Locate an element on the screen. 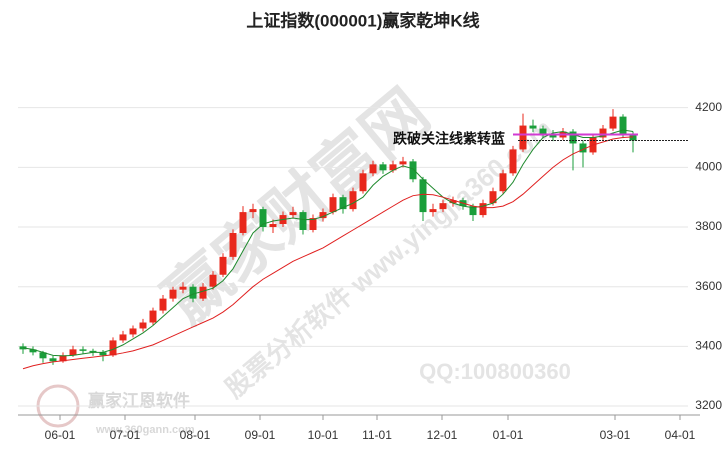 The height and width of the screenshot is (450, 726). watermark: 赢家江恩软件 is located at coordinates (139, 400).